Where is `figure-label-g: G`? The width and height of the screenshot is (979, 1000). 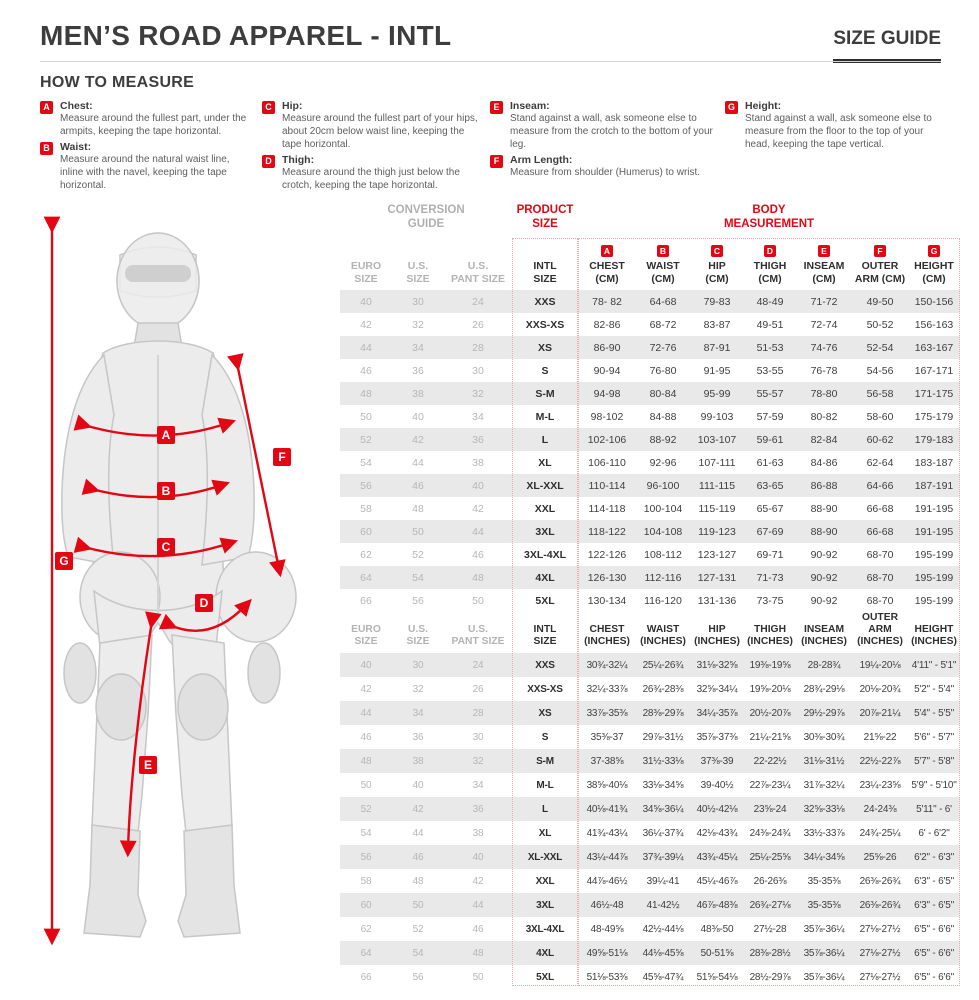
figure-label-g: G is located at coordinates (64, 561).